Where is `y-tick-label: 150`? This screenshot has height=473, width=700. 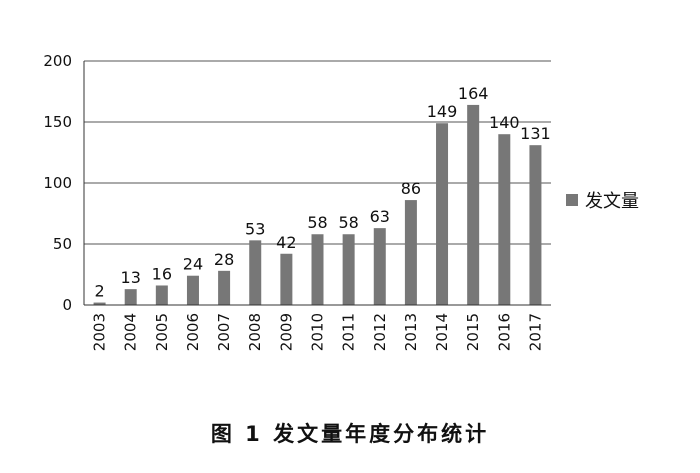
y-tick-label: 150 is located at coordinates (57, 122).